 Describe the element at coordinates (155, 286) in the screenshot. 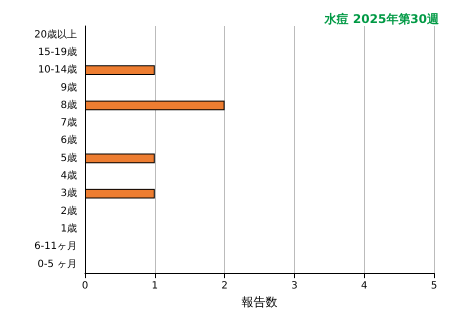

I see `x-tick-label: 1` at that location.